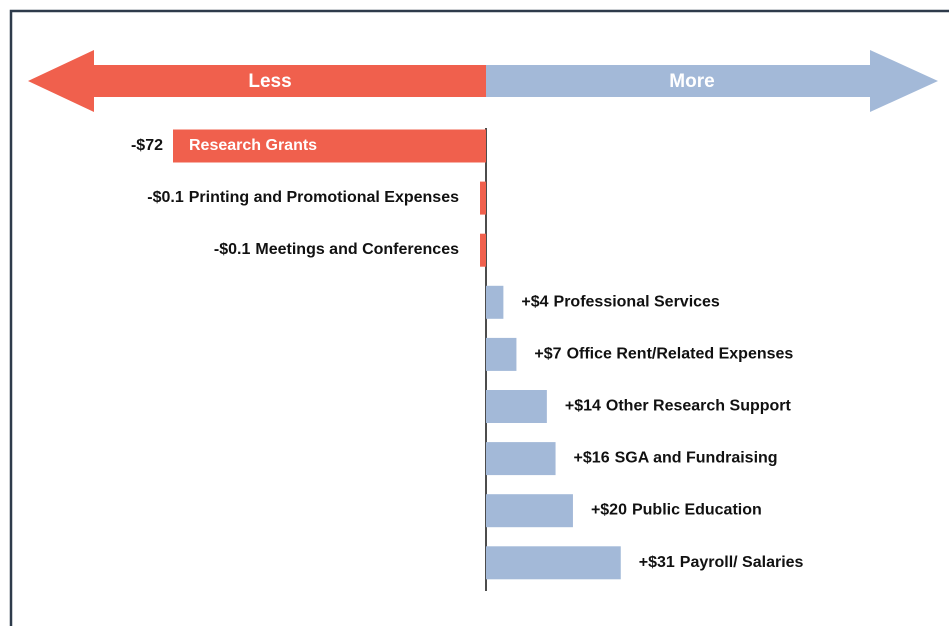  Describe the element at coordinates (534, 302) in the screenshot. I see `value-label: +$4` at that location.